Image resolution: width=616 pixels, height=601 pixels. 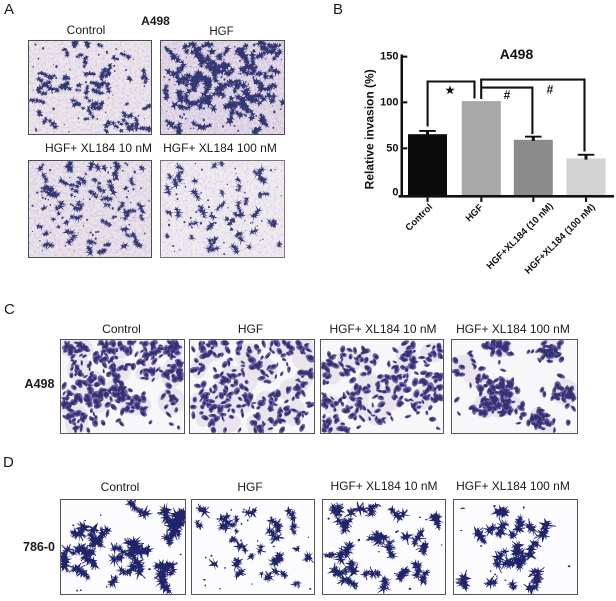 I want to click on svg-text: 150, so click(x=389, y=57).